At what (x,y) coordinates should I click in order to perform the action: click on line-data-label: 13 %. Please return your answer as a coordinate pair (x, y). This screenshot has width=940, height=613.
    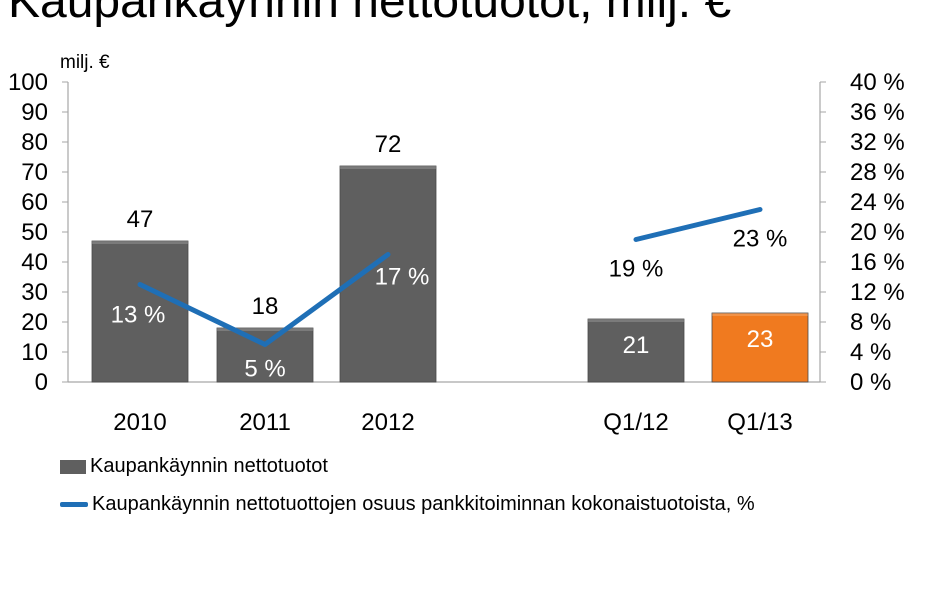
    Looking at the image, I should click on (138, 315).